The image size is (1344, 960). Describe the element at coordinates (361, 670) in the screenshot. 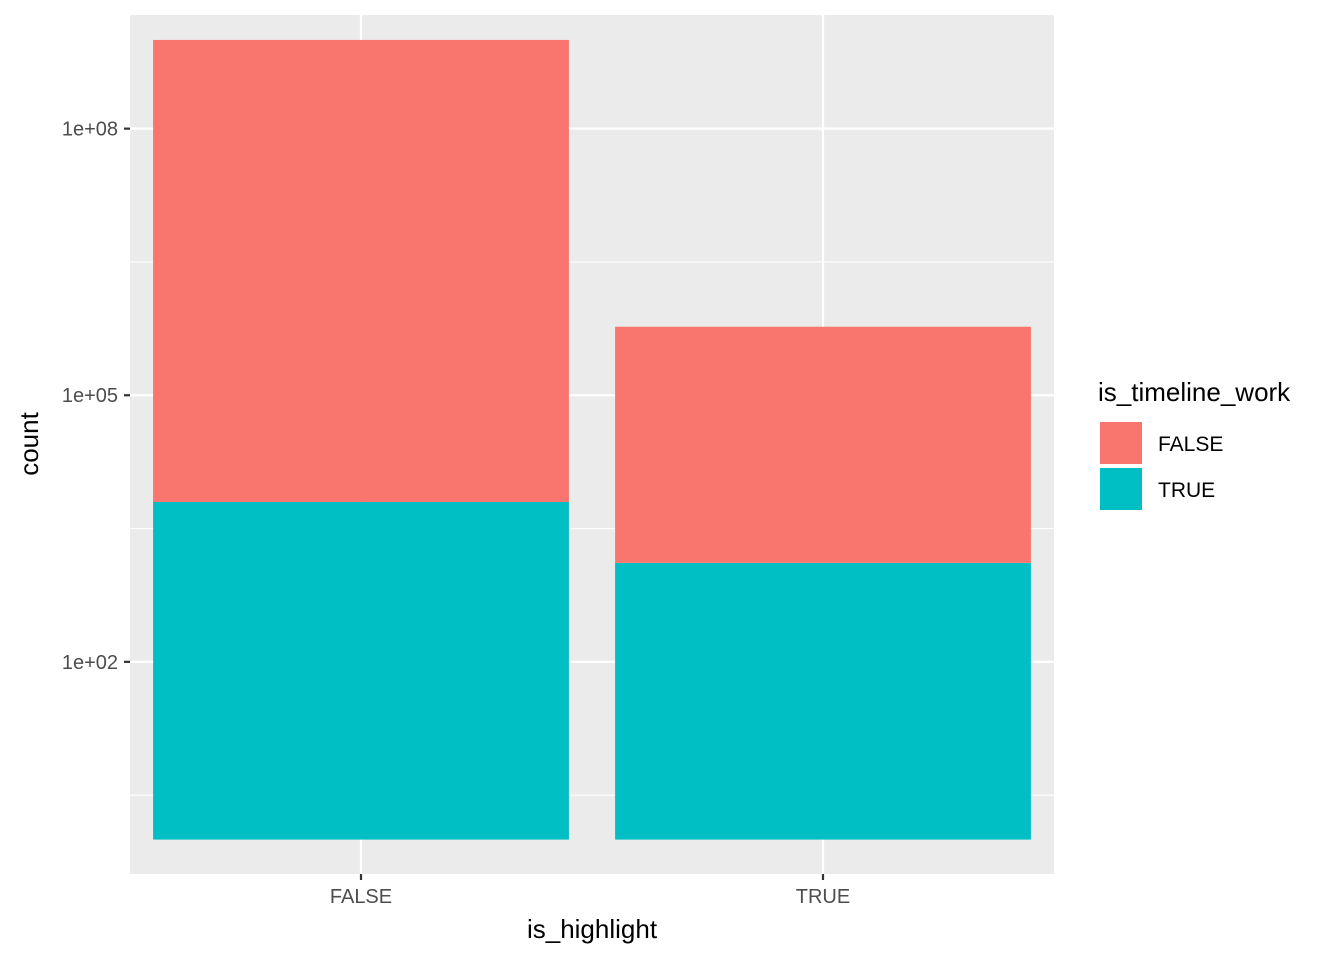

I see `bar-false-true` at that location.